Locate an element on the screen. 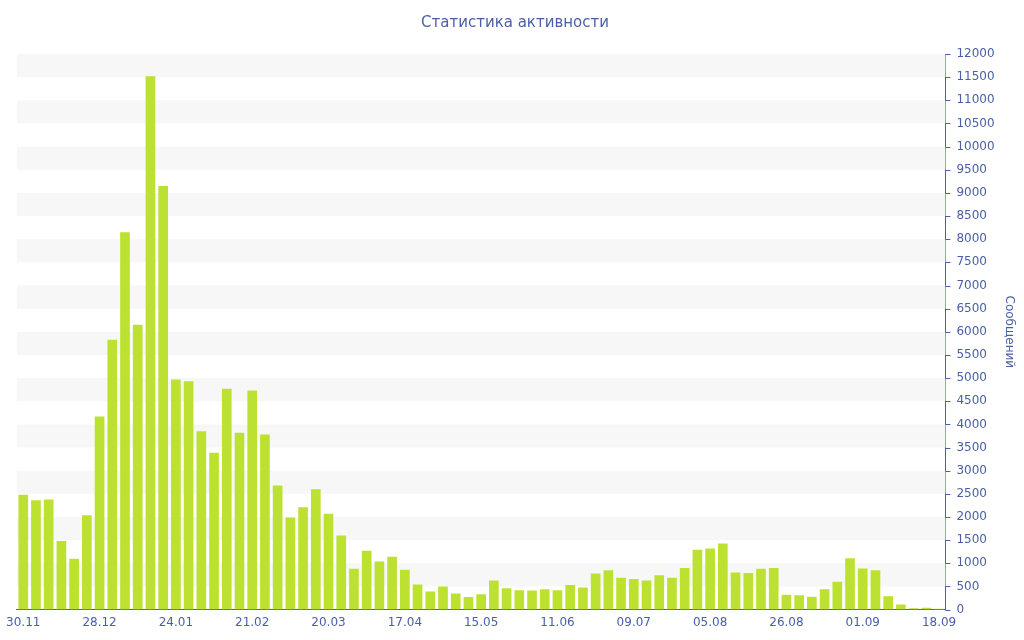 The width and height of the screenshot is (1024, 640). y-tick-label: 9500 is located at coordinates (971, 168).